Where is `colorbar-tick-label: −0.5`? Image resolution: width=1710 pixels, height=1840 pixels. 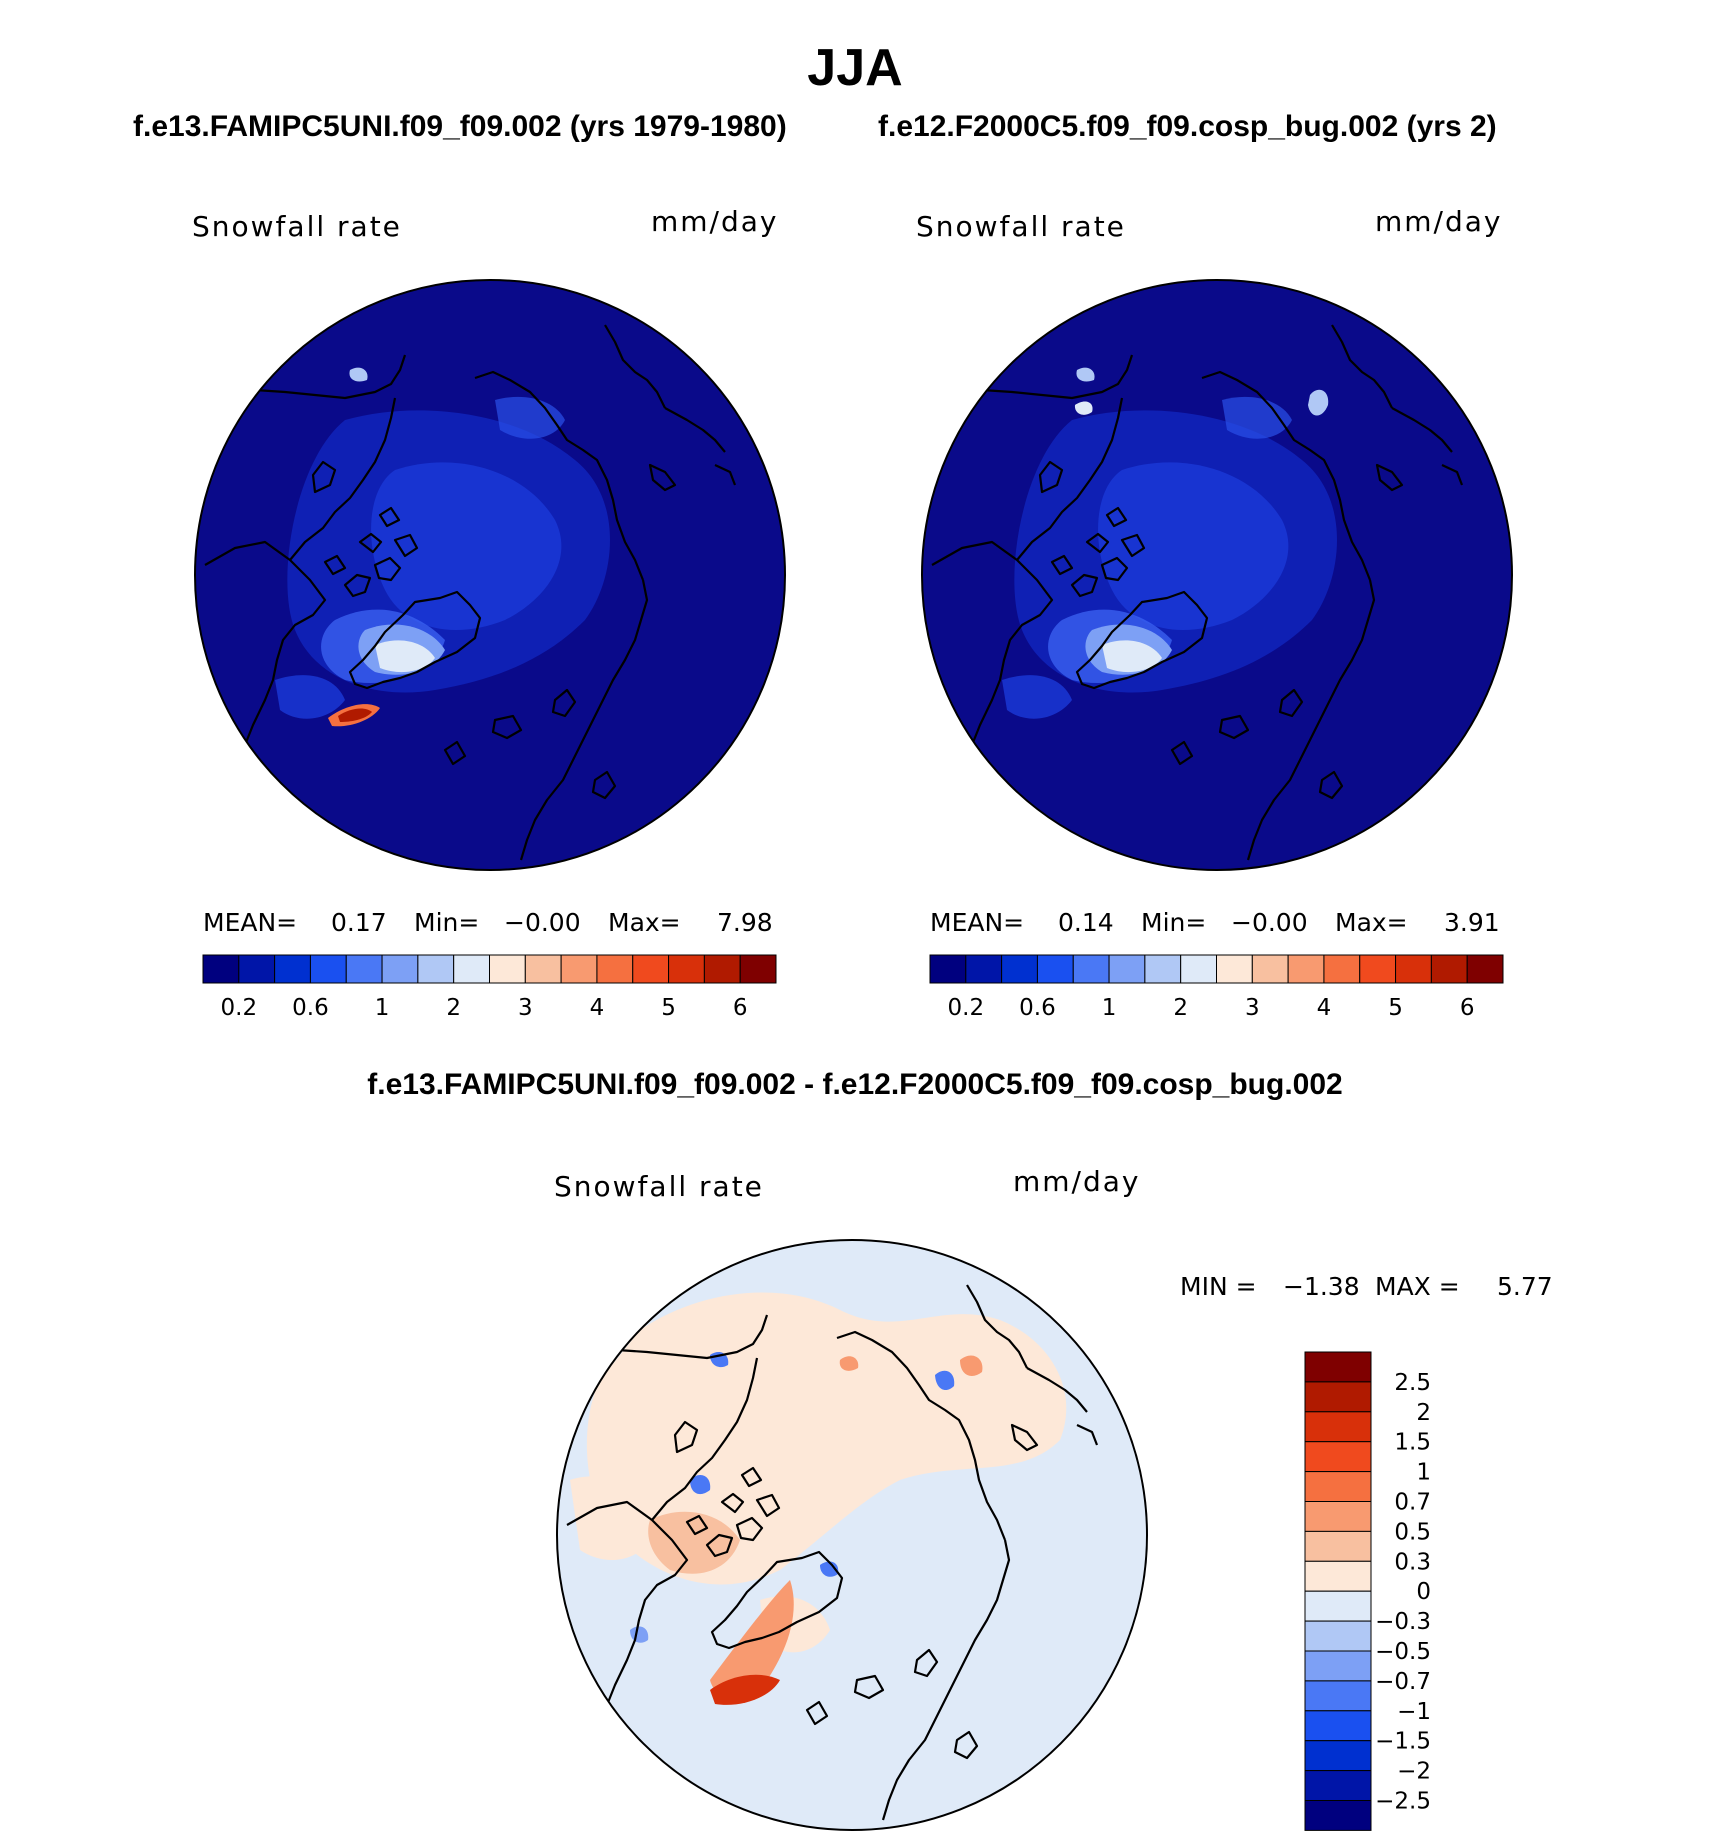 colorbar-tick-label: −0.5 is located at coordinates (1403, 1652).